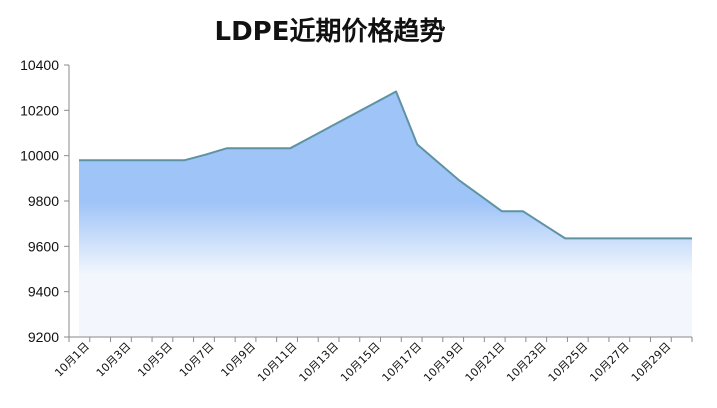  I want to click on x-tick-label: 10月27日, so click(609, 362).